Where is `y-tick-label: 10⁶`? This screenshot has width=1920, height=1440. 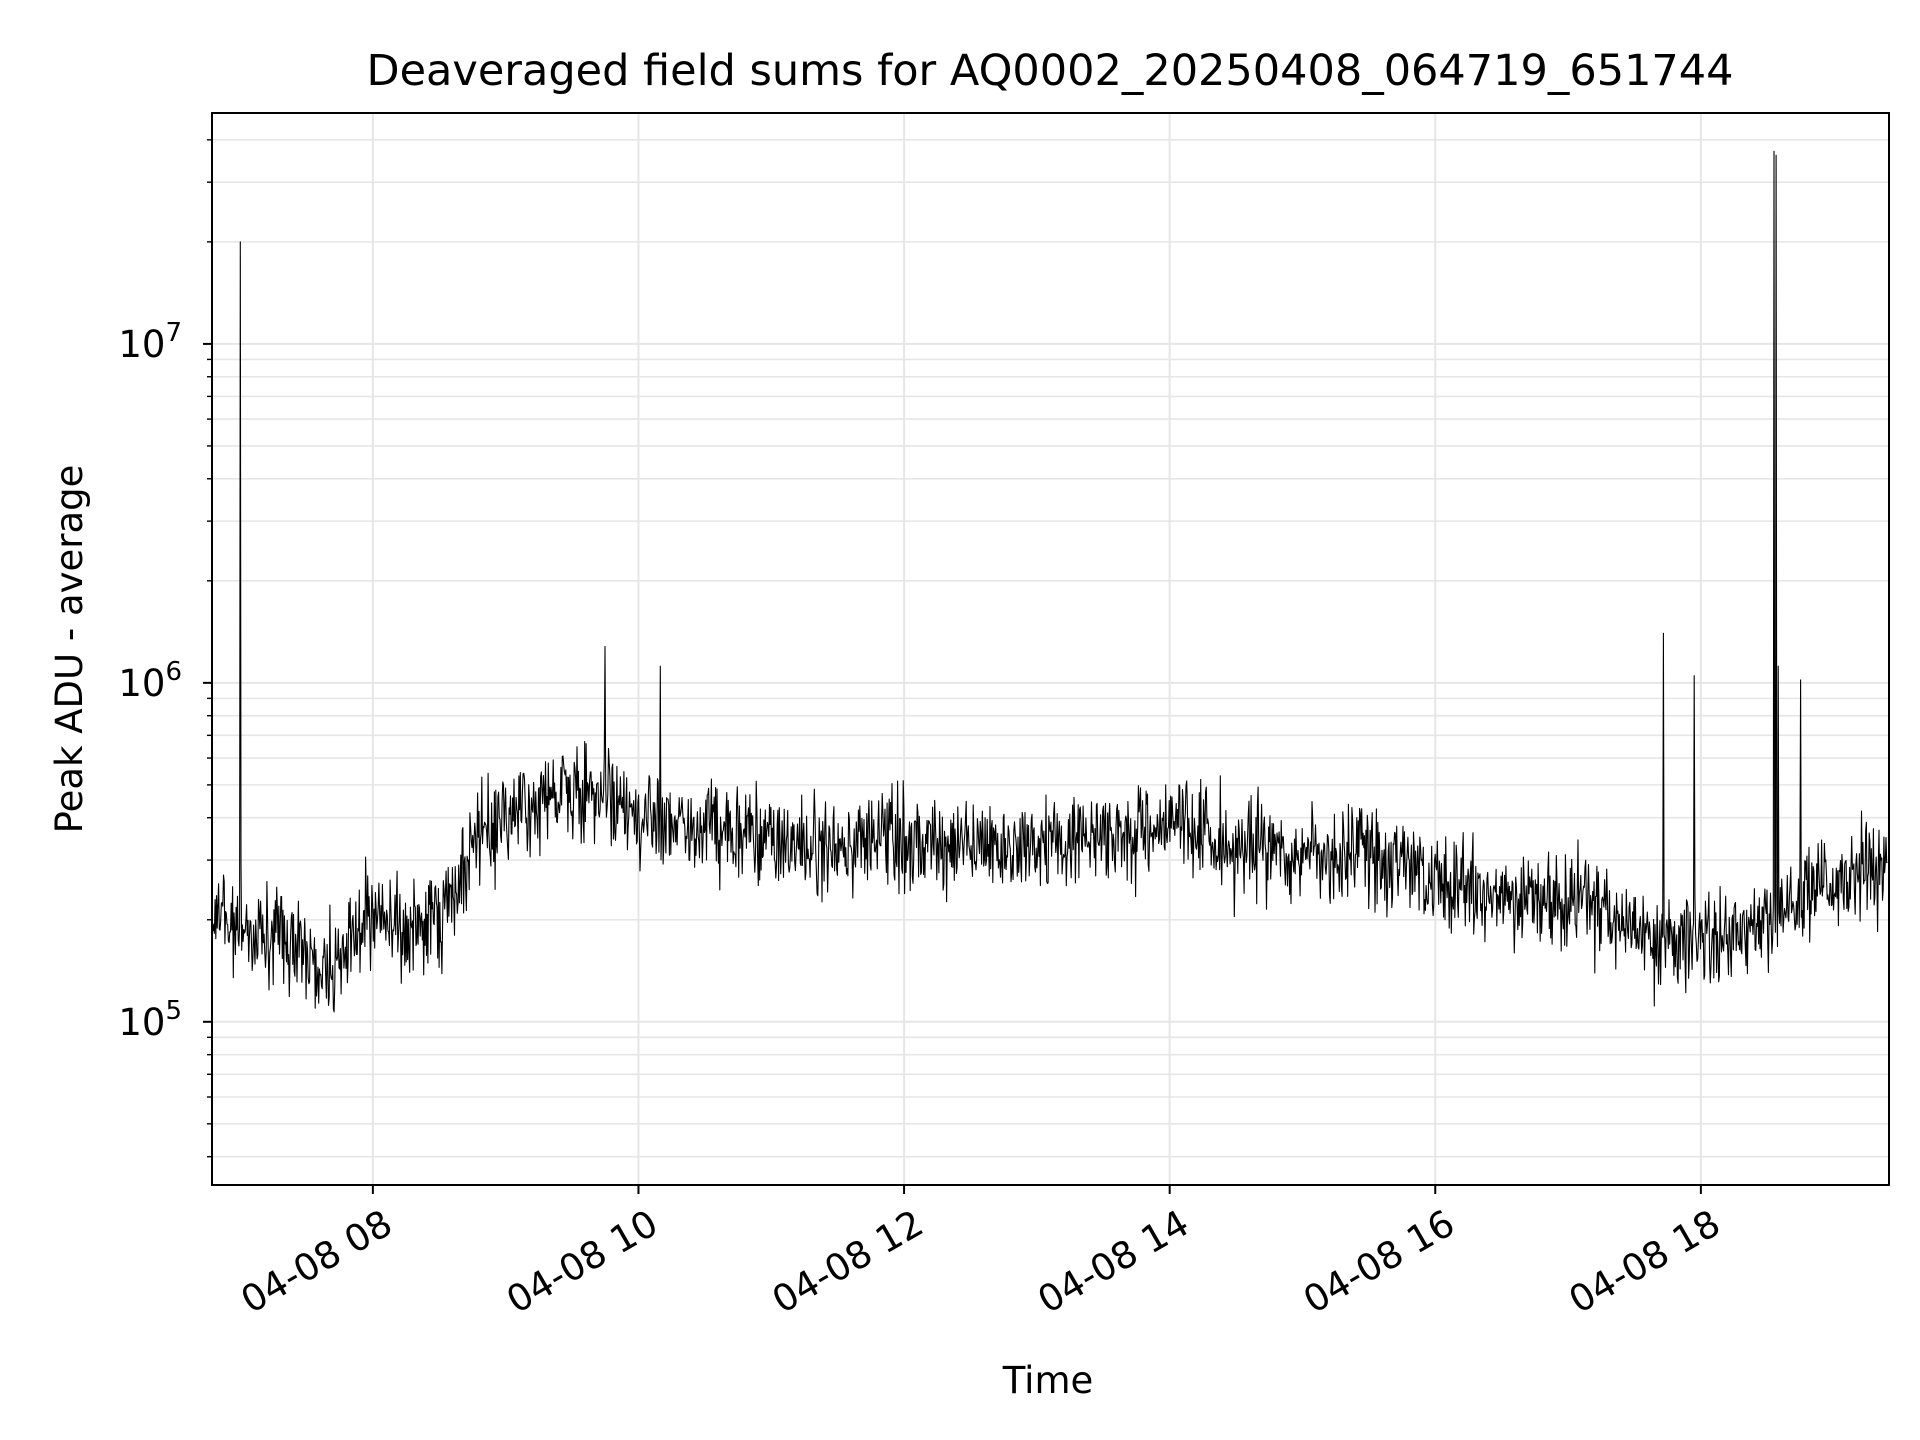 y-tick-label: 10⁶ is located at coordinates (150, 681).